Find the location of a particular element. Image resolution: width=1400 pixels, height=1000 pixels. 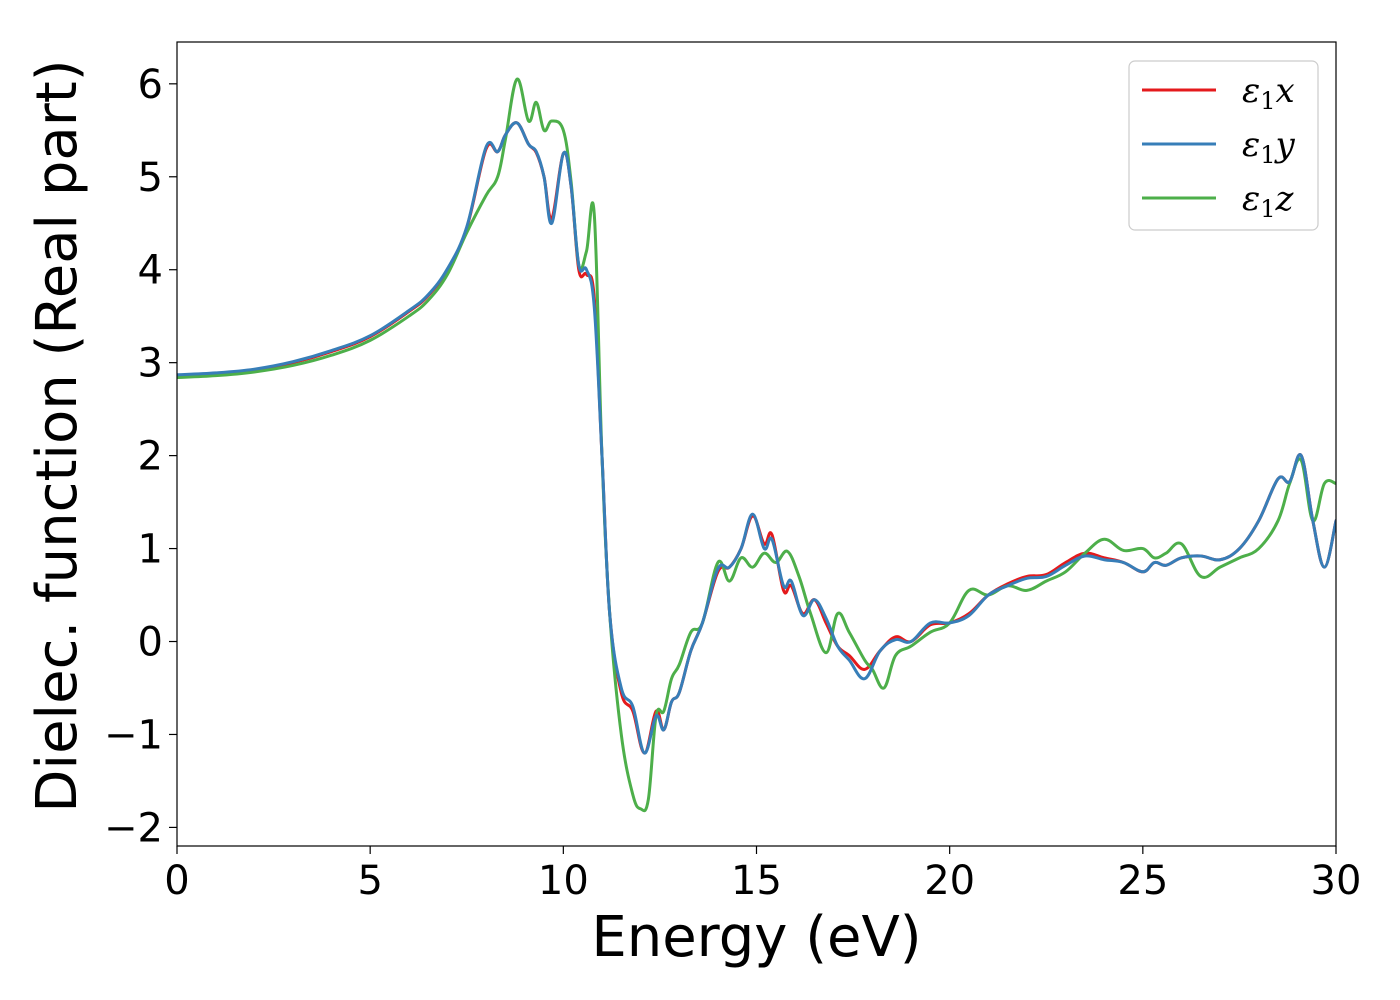

x-axis: 0 5 10 15 20 25 30 is located at coordinates (762, 875).